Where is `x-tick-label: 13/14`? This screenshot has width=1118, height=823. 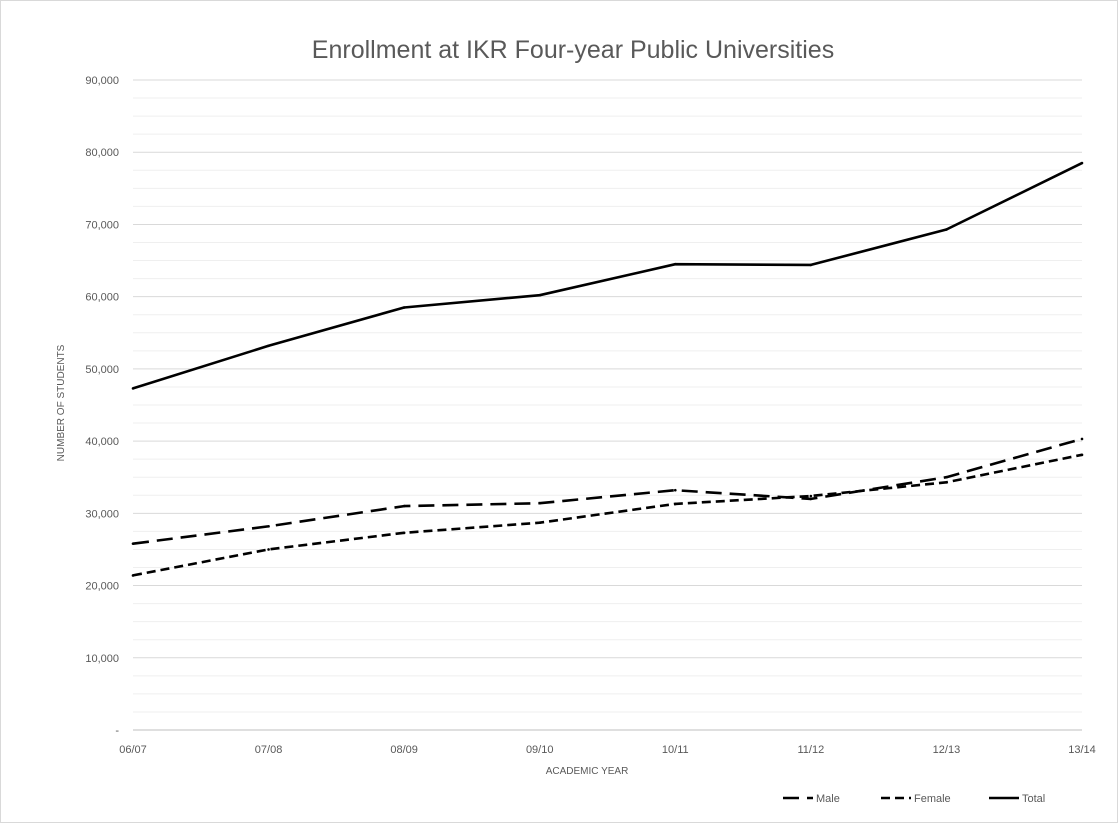
x-tick-label: 13/14 is located at coordinates (1082, 750).